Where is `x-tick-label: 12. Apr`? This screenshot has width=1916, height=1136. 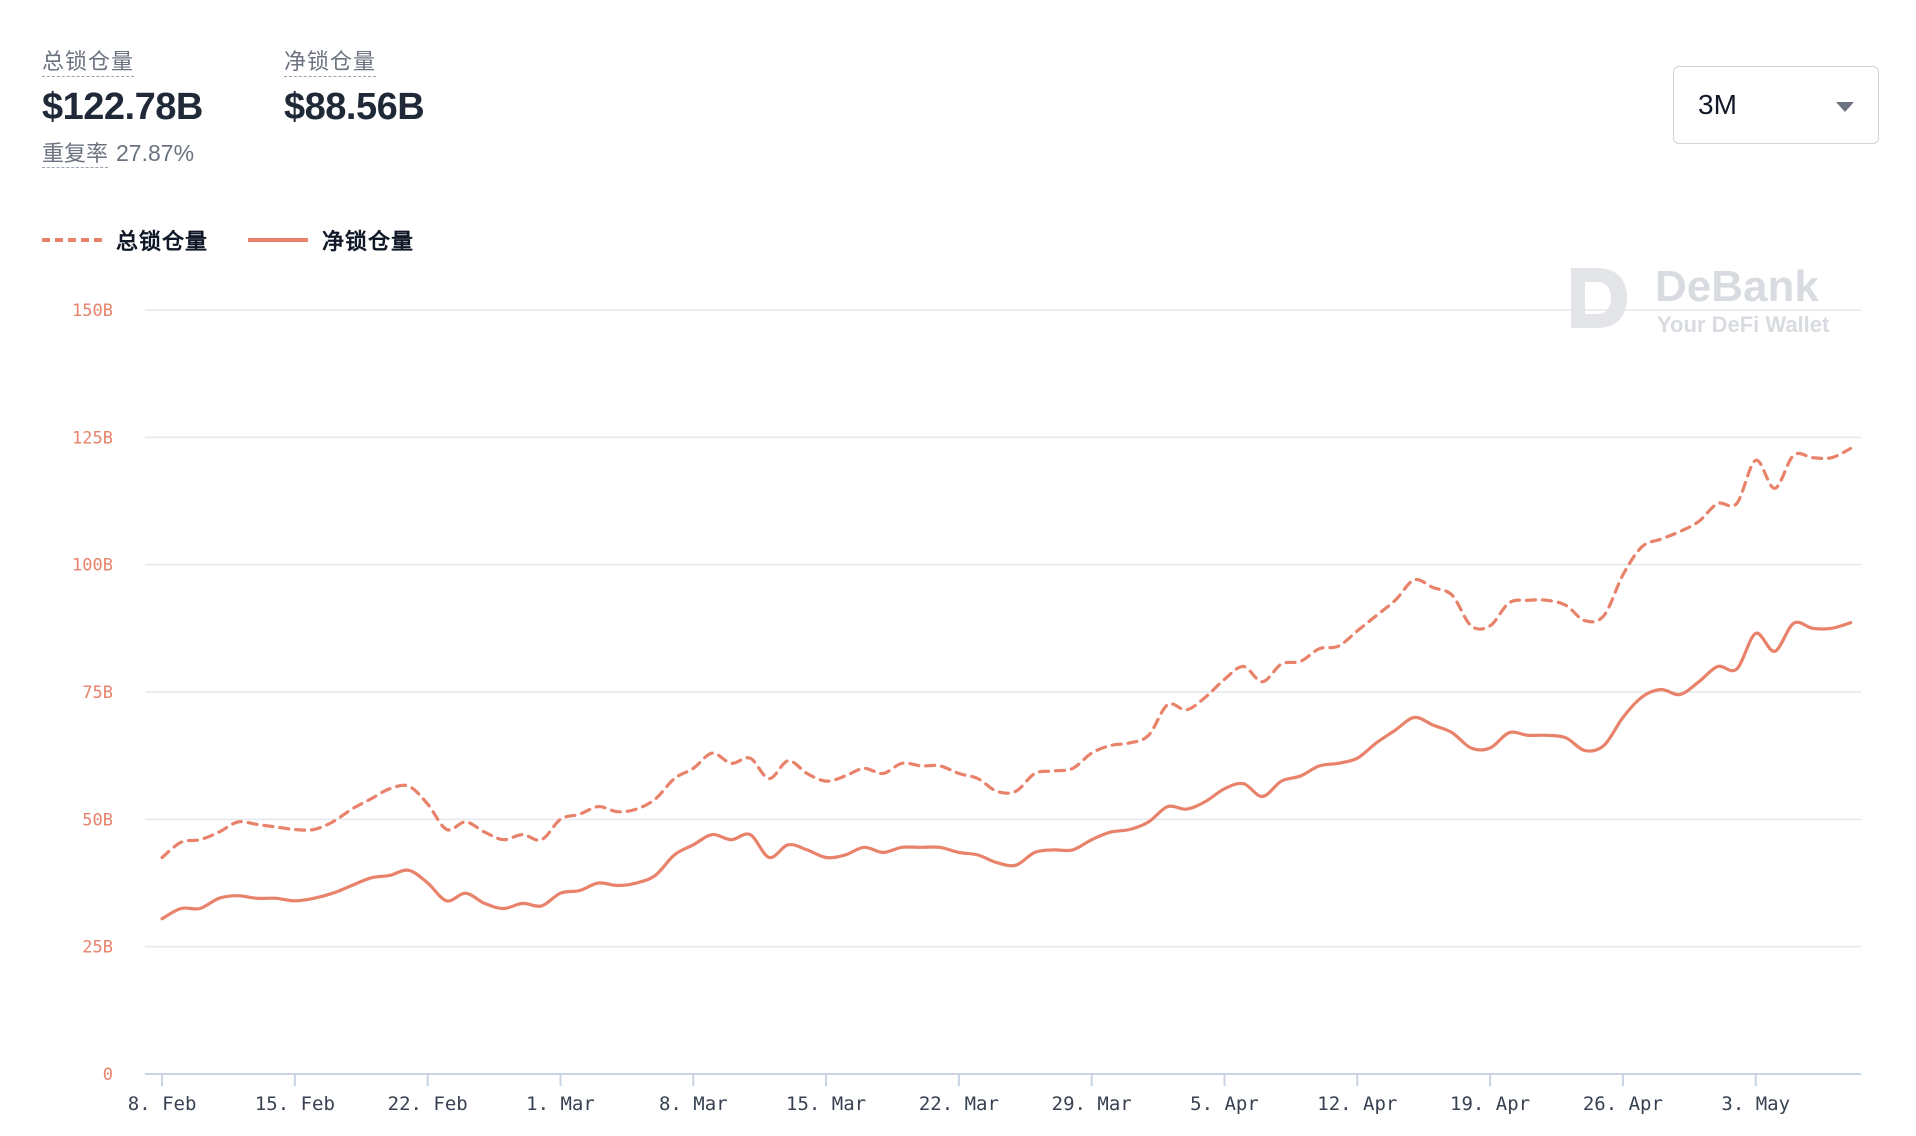
x-tick-label: 12. Apr is located at coordinates (1357, 1104).